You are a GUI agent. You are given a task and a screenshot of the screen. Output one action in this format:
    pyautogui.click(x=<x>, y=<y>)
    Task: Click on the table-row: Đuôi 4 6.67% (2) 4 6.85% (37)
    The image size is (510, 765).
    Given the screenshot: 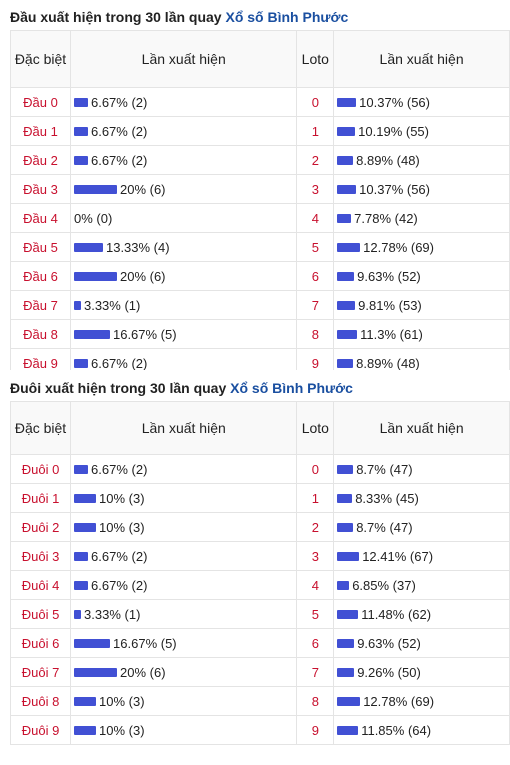 What is the action you would take?
    pyautogui.click(x=259, y=585)
    